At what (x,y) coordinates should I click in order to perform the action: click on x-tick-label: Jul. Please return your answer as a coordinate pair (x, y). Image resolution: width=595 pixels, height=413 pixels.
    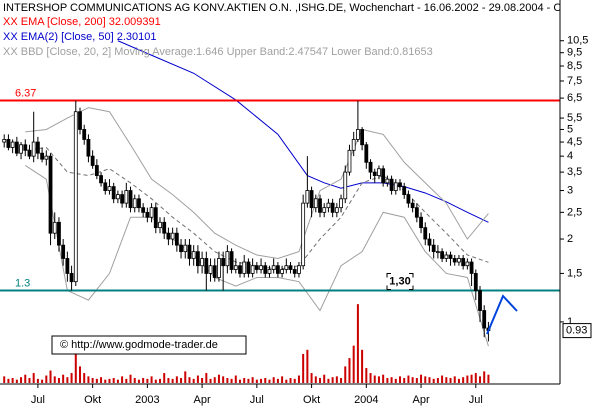
    Looking at the image, I should click on (476, 400).